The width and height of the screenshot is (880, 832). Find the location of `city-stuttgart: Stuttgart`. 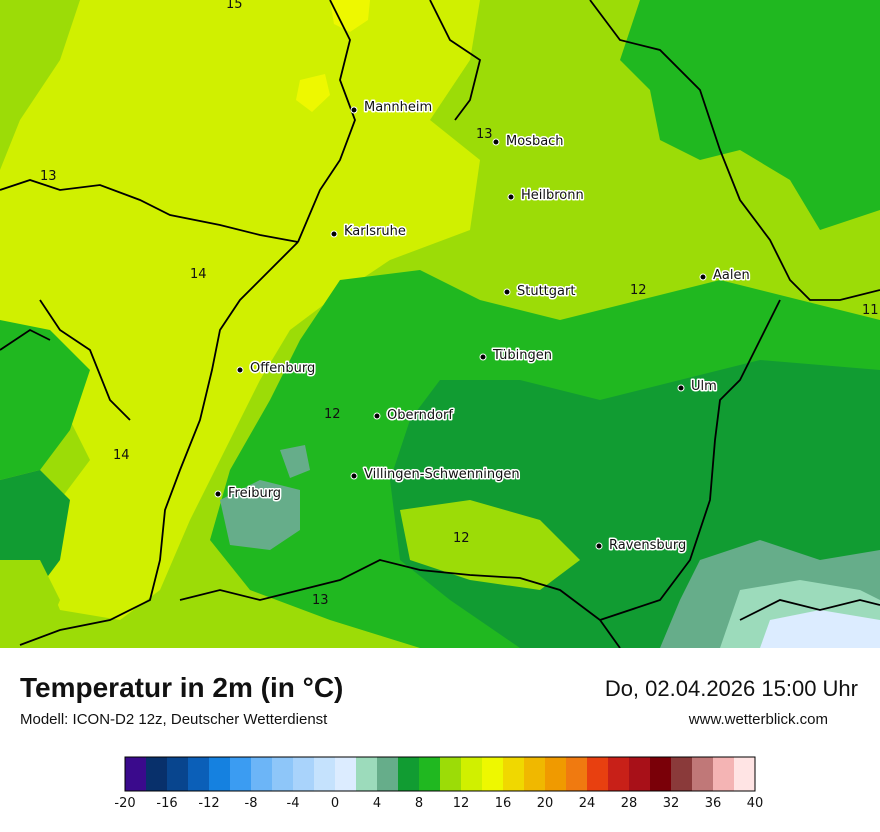

city-stuttgart: Stuttgart is located at coordinates (540, 292).